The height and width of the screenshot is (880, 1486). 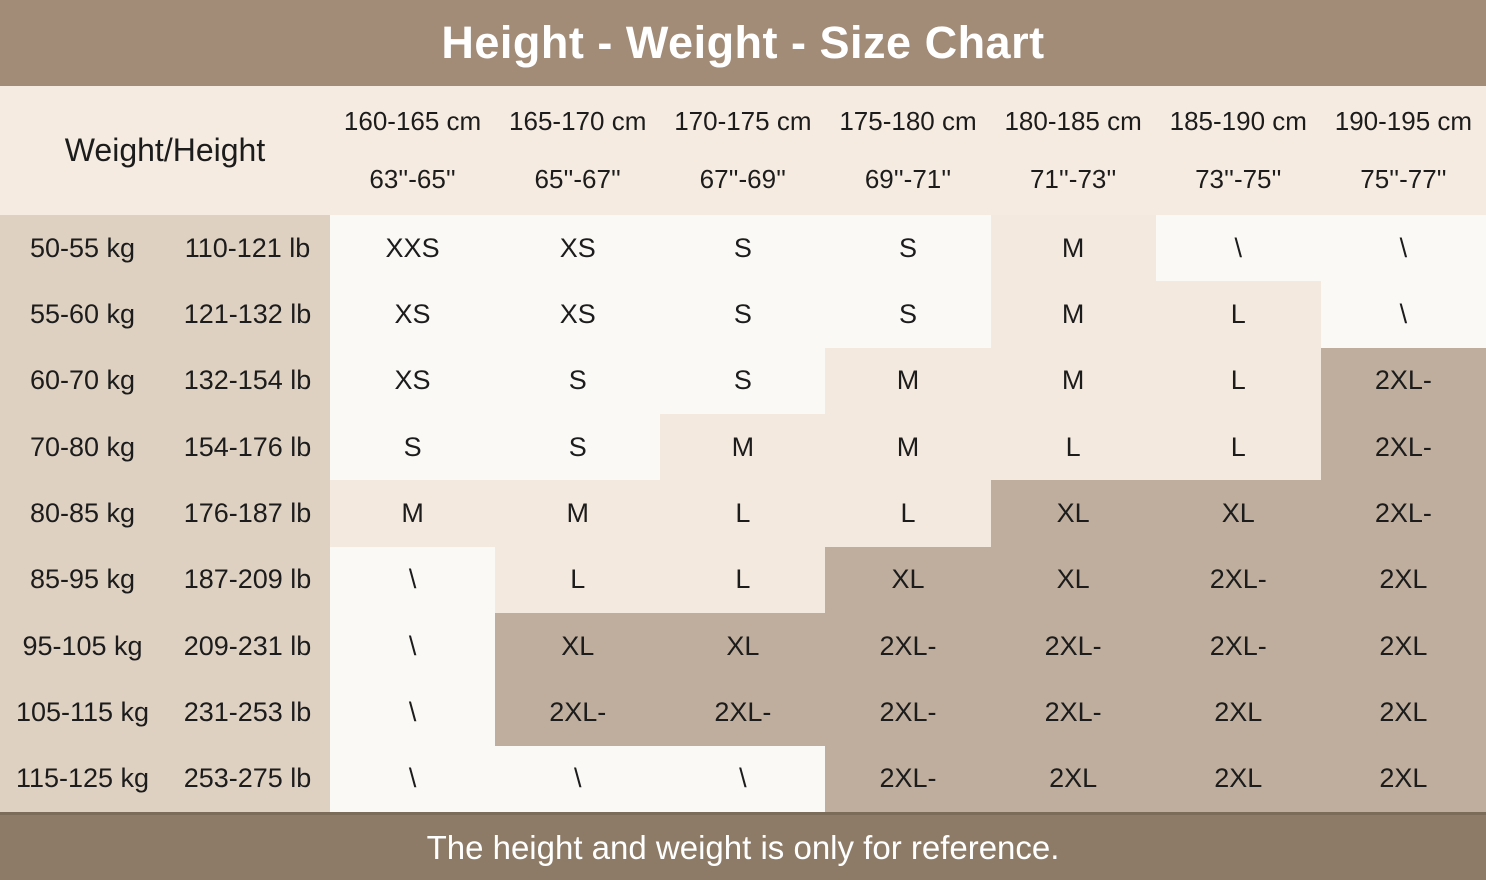 What do you see at coordinates (743, 120) in the screenshot?
I see `height-cm-label: 170-175 cm` at bounding box center [743, 120].